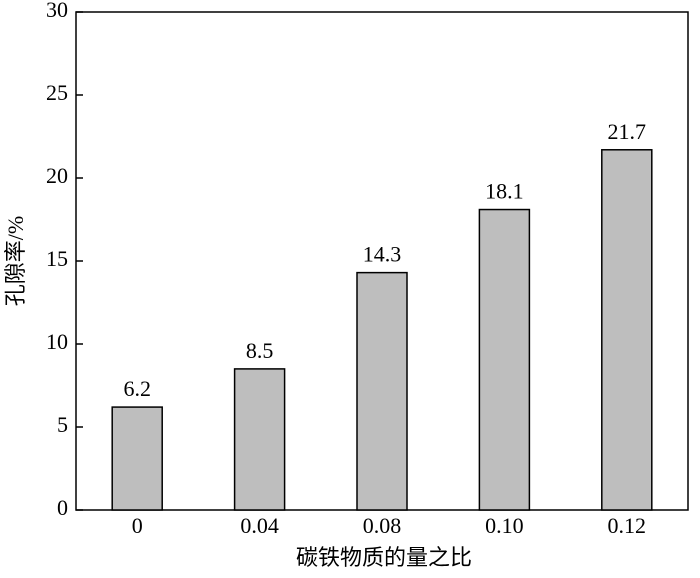 The width and height of the screenshot is (700, 578). What do you see at coordinates (382, 254) in the screenshot?
I see `value-label: 14.3` at bounding box center [382, 254].